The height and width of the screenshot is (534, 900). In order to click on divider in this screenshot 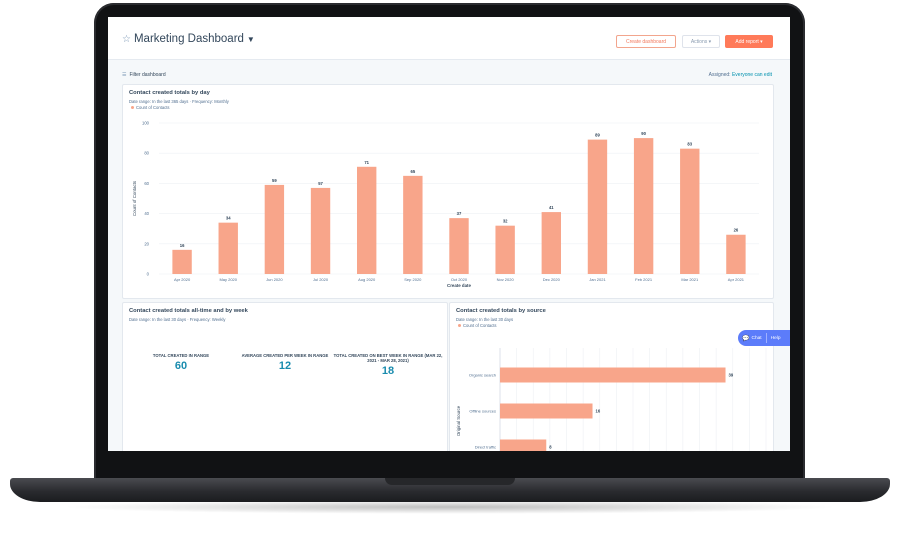, I will do `click(766, 338)`.